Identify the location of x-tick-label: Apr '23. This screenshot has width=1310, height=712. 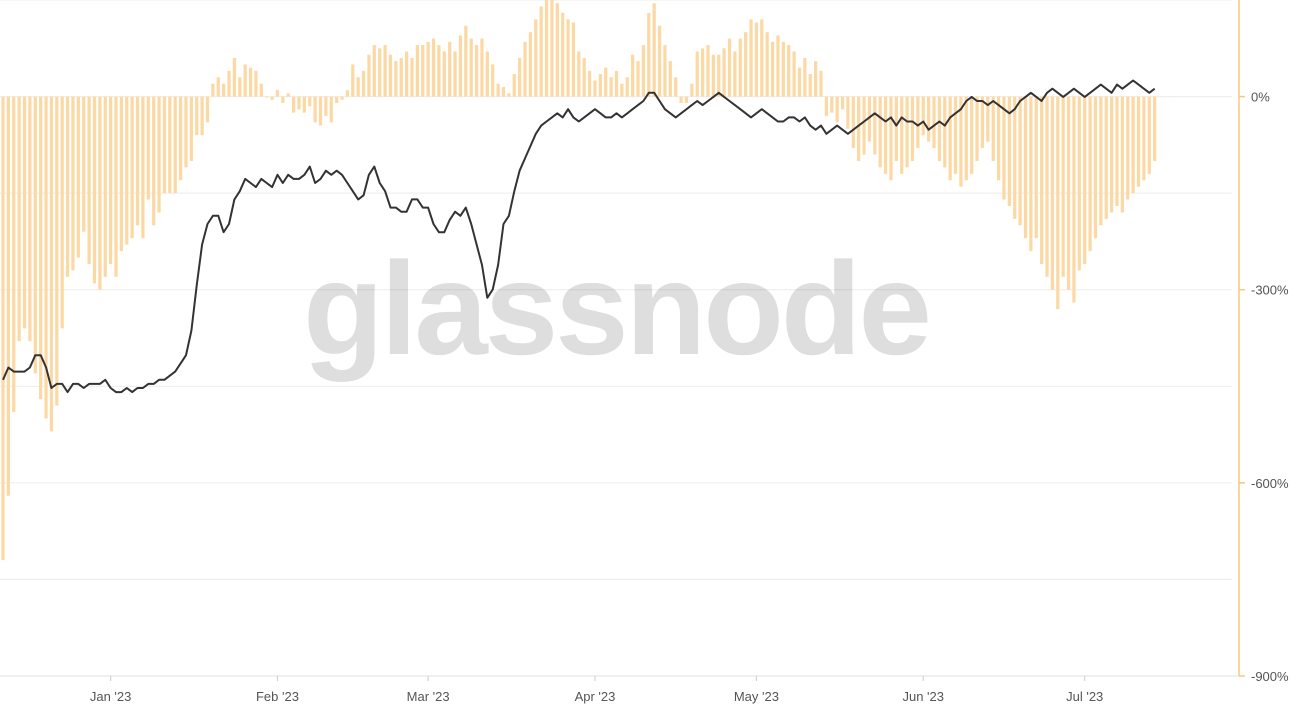
(595, 696).